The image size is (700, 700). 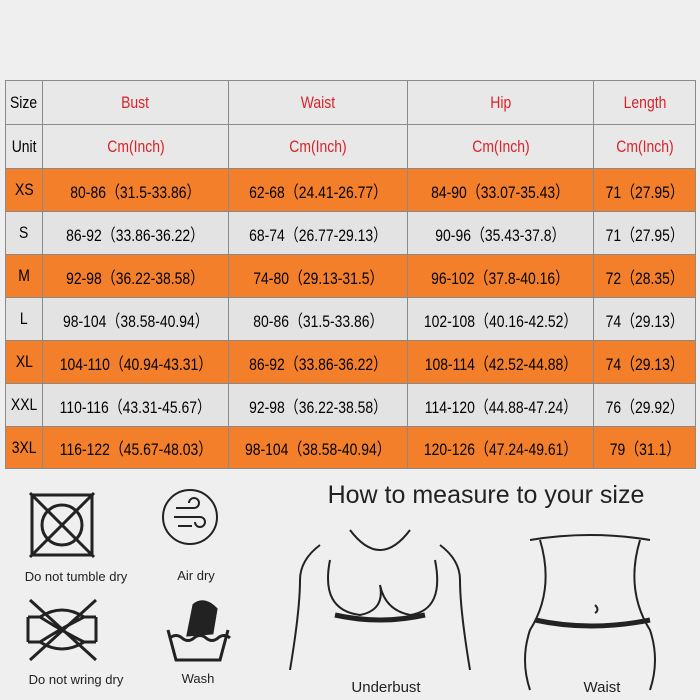 I want to click on cell-text: 102-108（40.16-42.52）, so click(x=500, y=321).